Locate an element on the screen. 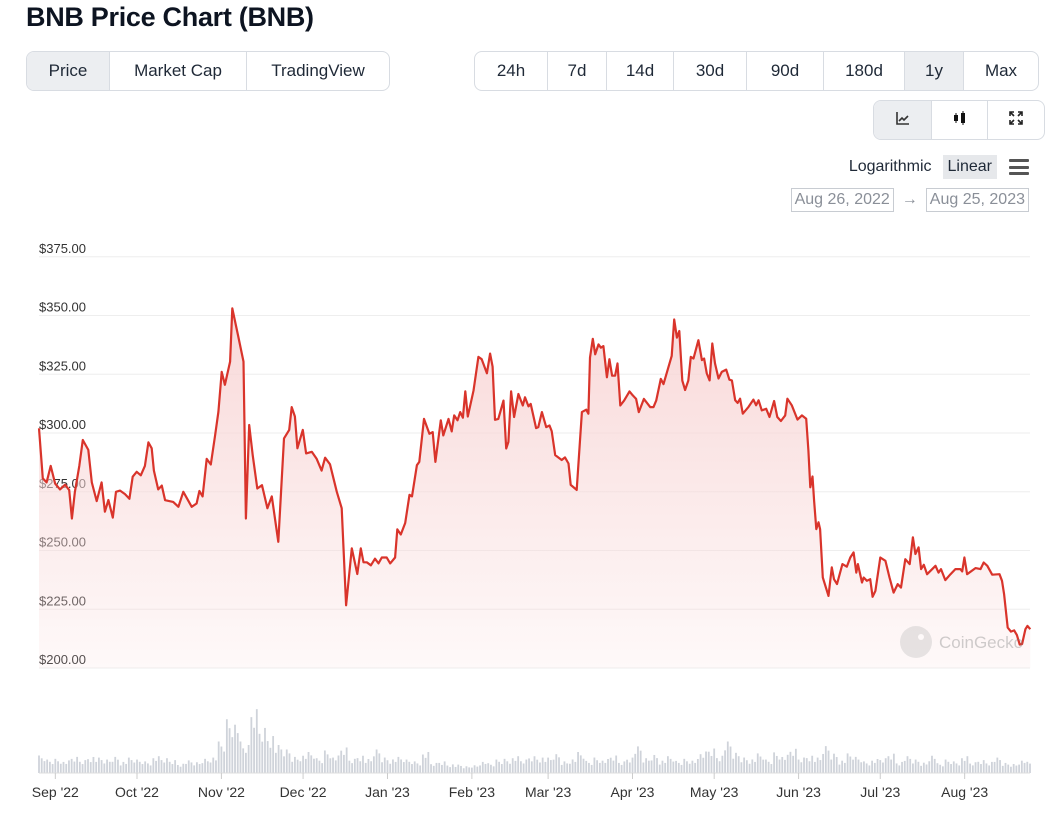  tab-price: Price is located at coordinates (68, 71).